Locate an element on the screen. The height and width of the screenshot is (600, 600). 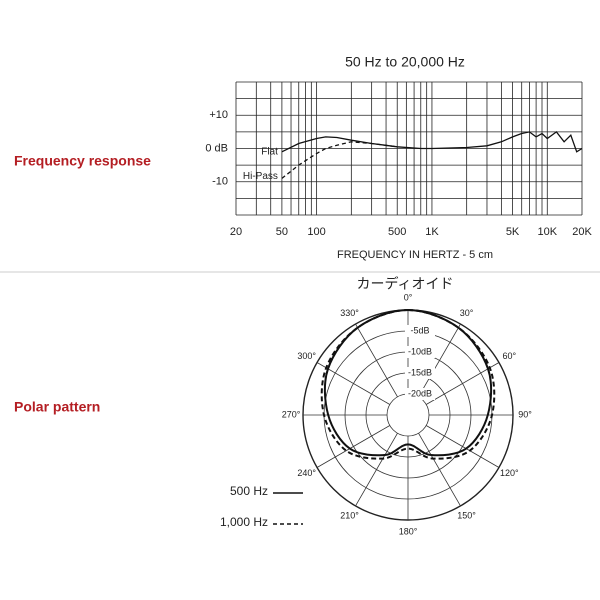
angle-label: 180° is located at coordinates (408, 531).